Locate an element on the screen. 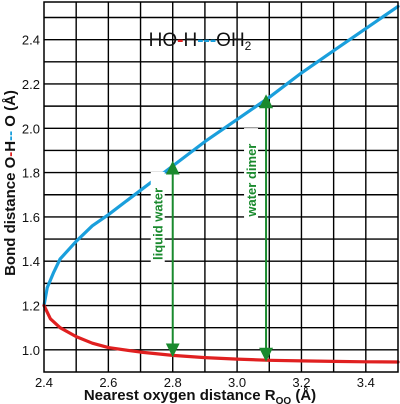 This screenshot has height=404, width=400. legend: HO-H---OH2 is located at coordinates (200, 41).